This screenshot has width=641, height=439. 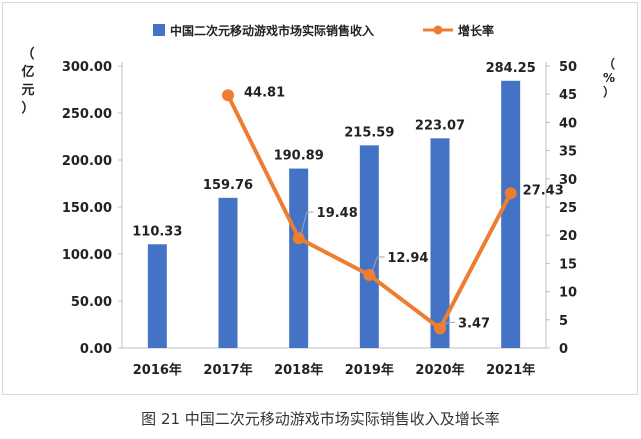 What do you see at coordinates (568, 180) in the screenshot?
I see `right-tick-label: 30` at bounding box center [568, 180].